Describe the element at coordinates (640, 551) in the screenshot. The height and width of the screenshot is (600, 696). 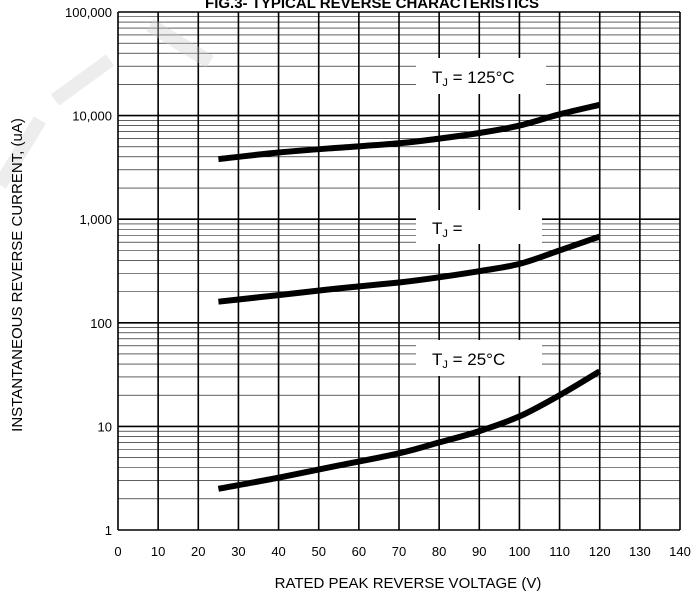
I see `x-tick-label: 130` at that location.